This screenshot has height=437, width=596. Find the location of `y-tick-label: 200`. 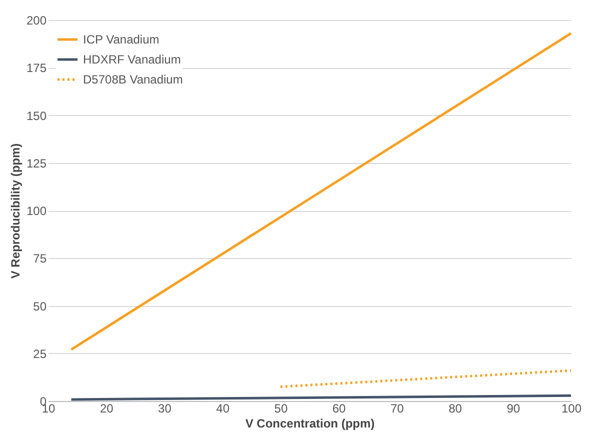

y-tick-label: 200 is located at coordinates (36, 21).